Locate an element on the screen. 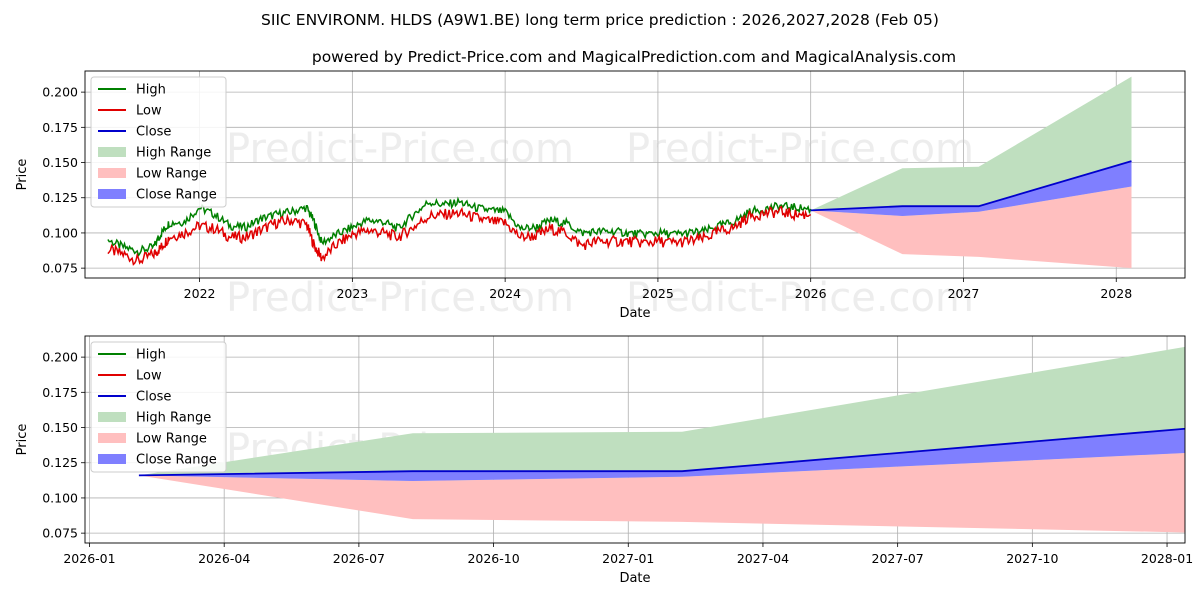  x-tick-label: 2024 is located at coordinates (505, 293).